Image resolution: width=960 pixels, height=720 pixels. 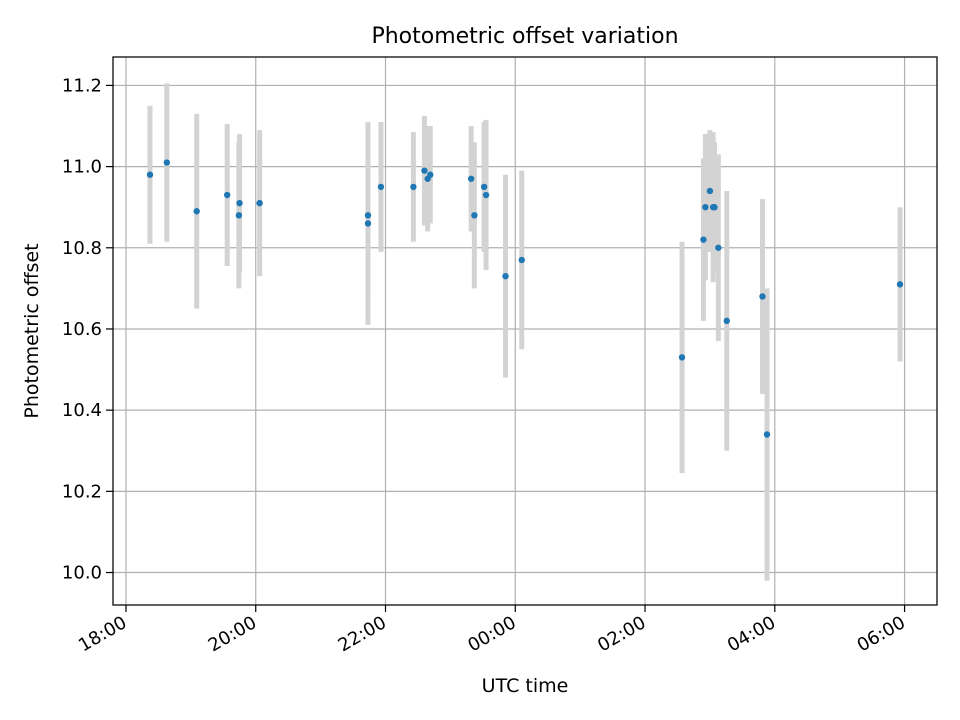 I want to click on x-axis-ticks: 18:00 20:00 22:00 00:00 02:00 04:00 06:00, so click(x=492, y=630).